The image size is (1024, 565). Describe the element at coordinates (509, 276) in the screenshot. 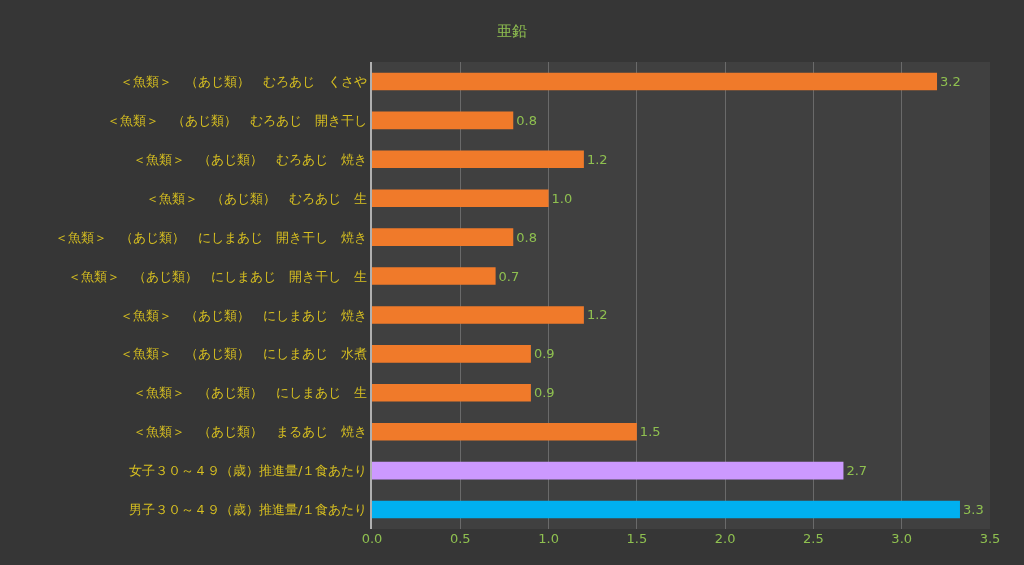

I see `data-label: 0.7` at that location.